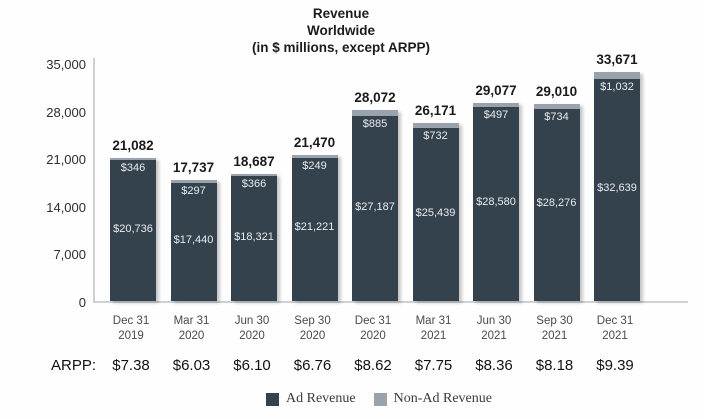  Describe the element at coordinates (373, 365) in the screenshot. I see `arpp-value: $8.62` at that location.